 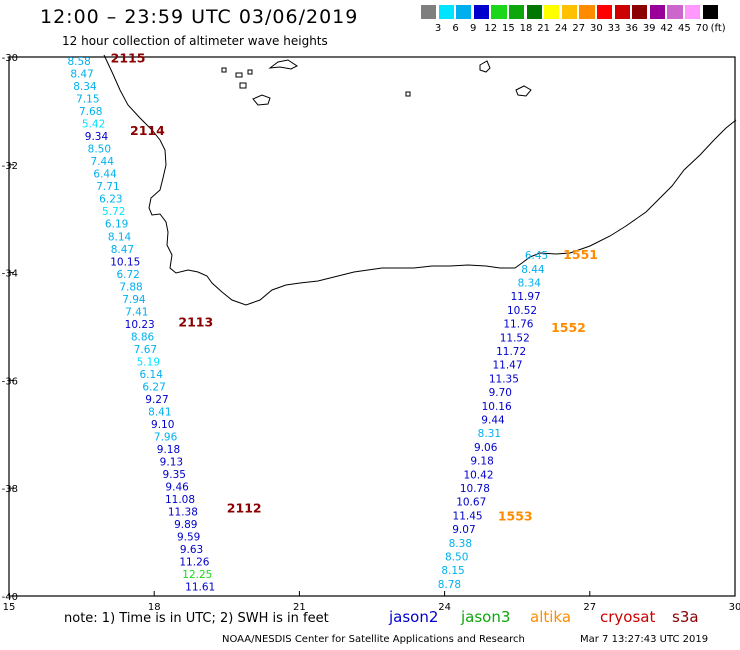 I want to click on wave-height-value: 11.72, so click(x=511, y=352).